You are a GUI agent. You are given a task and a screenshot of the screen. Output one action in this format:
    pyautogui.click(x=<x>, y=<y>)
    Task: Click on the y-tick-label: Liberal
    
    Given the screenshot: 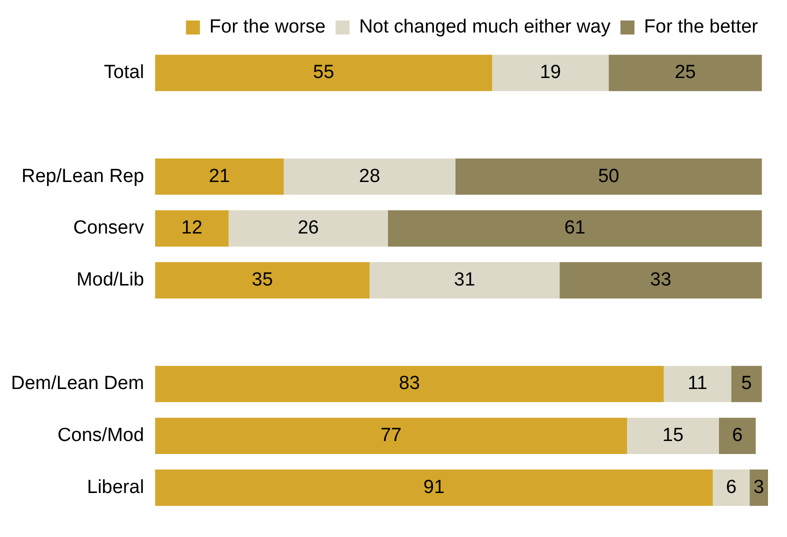 What is the action you would take?
    pyautogui.click(x=115, y=487)
    